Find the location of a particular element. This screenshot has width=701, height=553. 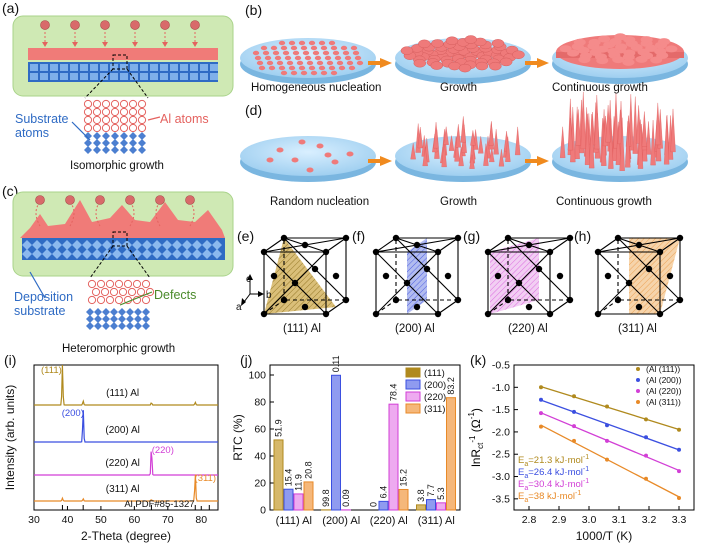

d-caption-3: Continuous growth is located at coordinates (604, 202).